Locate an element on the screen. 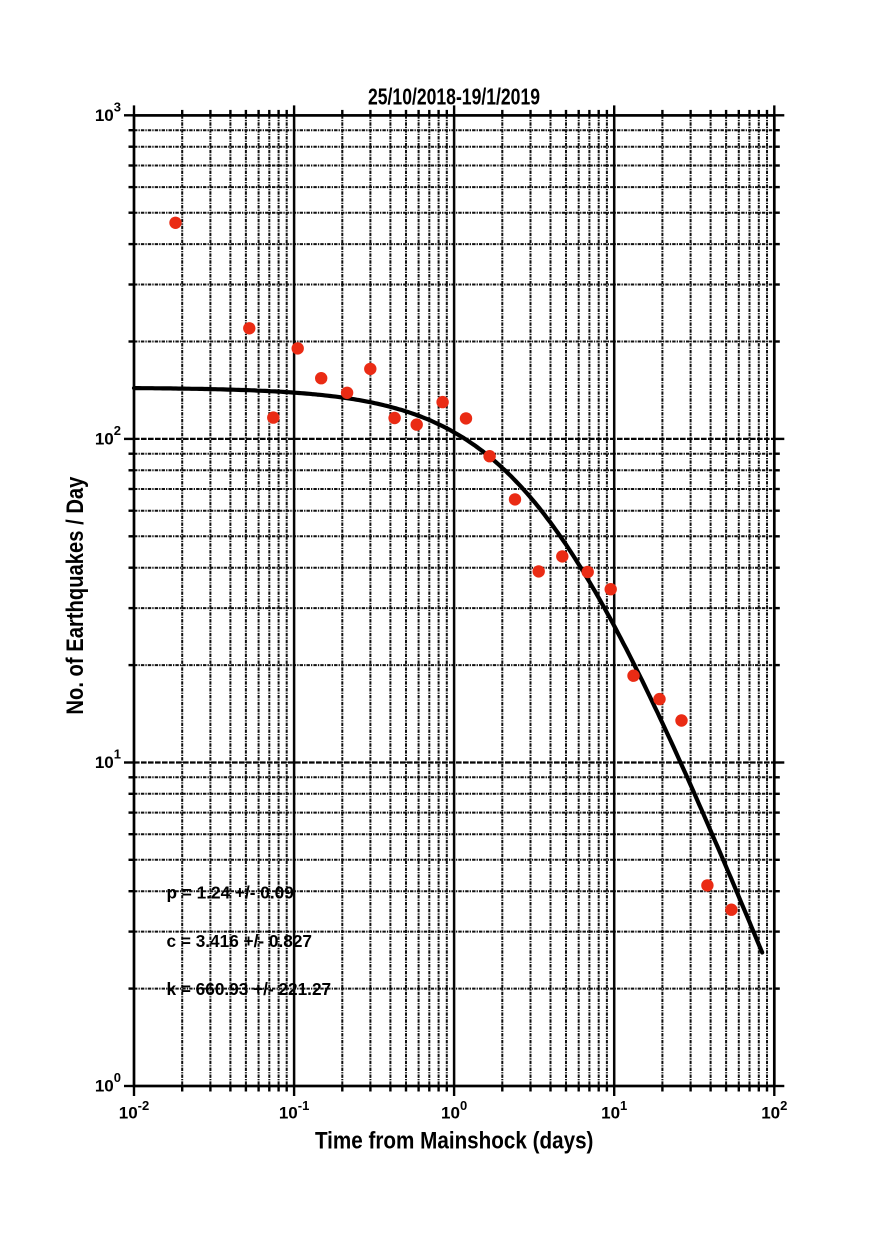 This screenshot has width=880, height=1244. svg-text: c = 3.416 +/- 0.827 is located at coordinates (240, 941).